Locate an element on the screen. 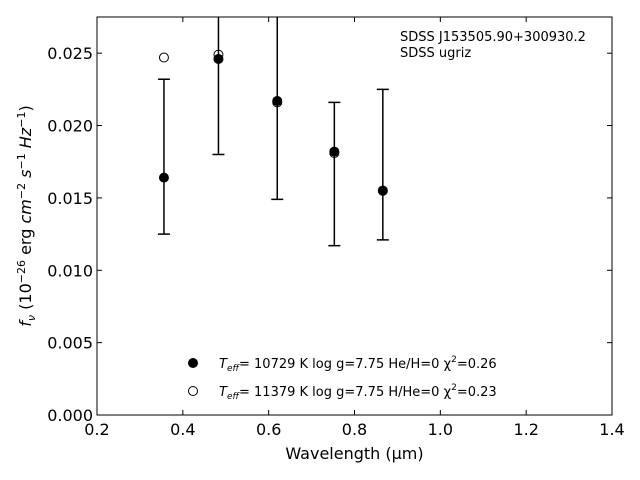  x-tick-label: 0.6 is located at coordinates (268, 429).